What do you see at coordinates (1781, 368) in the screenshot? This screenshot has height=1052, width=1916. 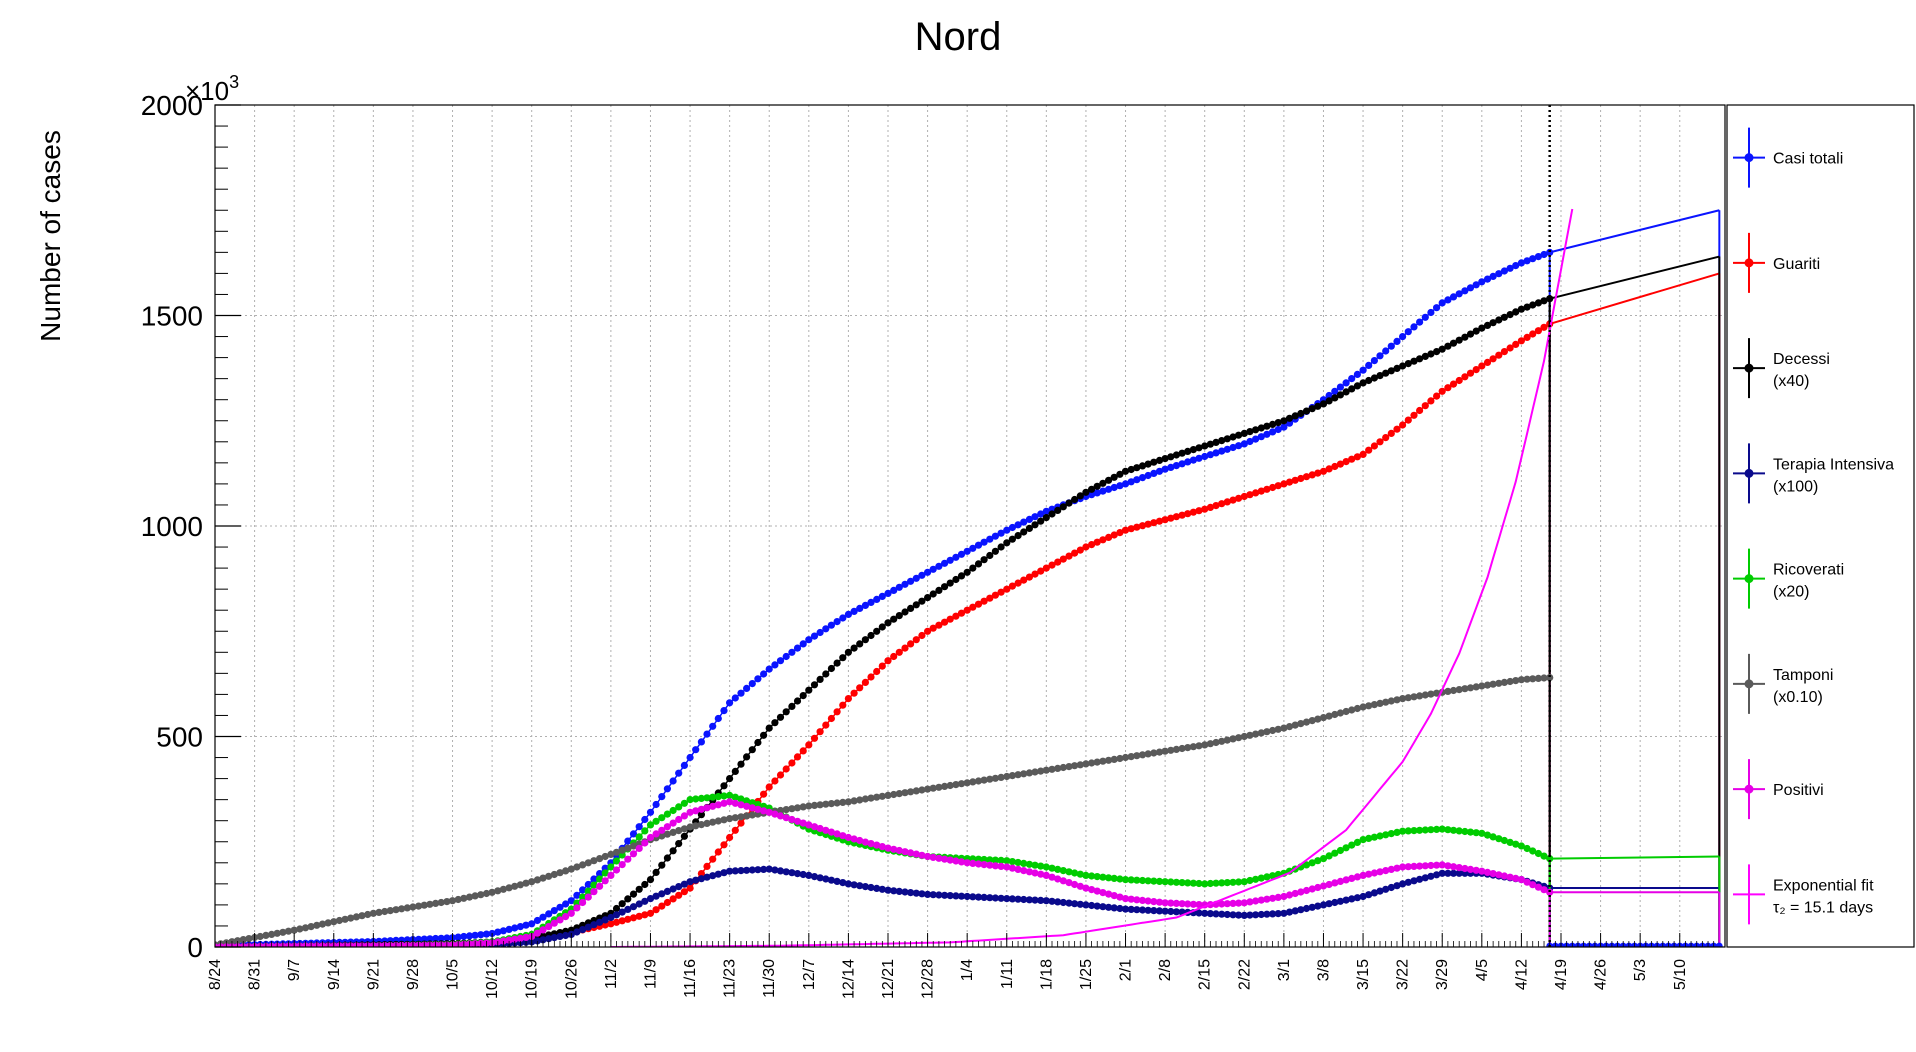 I see `legend-item-decessi: Decessi (x40)` at bounding box center [1781, 368].